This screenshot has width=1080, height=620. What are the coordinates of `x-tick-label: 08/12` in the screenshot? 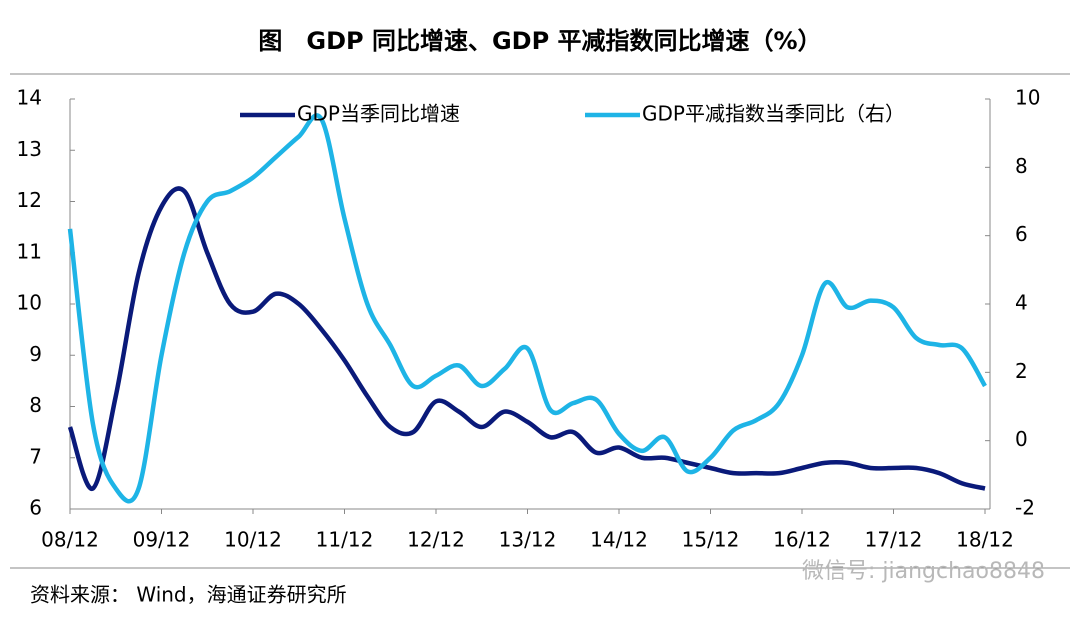 It's located at (70, 540).